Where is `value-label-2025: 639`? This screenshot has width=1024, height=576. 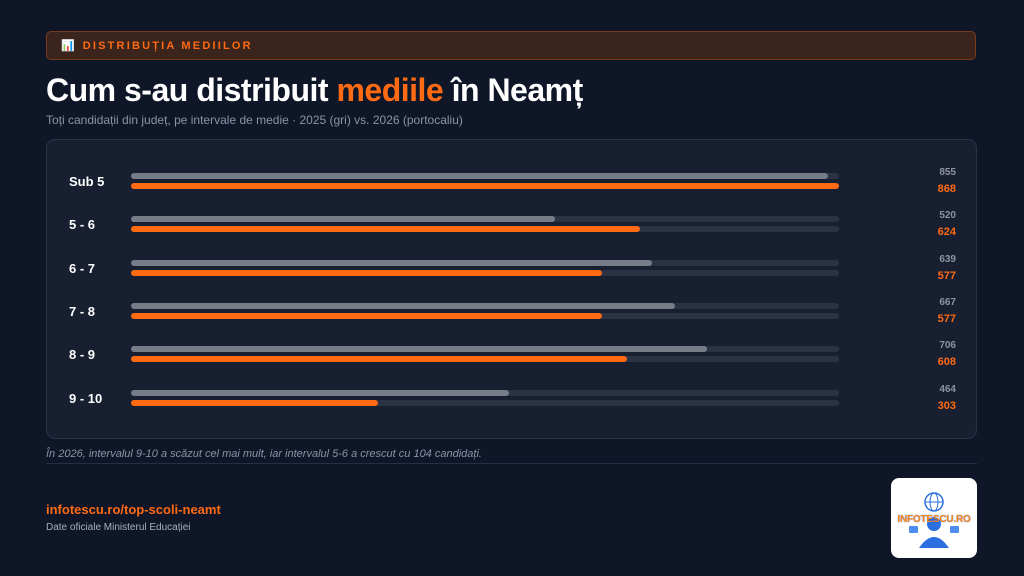
value-label-2025: 639 is located at coordinates (947, 259).